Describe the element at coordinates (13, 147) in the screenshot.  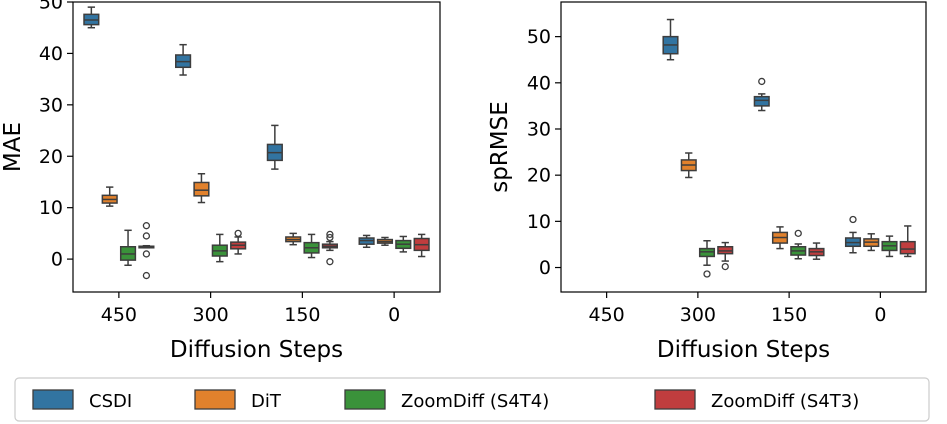
I see `y-axis-label: MAE` at that location.